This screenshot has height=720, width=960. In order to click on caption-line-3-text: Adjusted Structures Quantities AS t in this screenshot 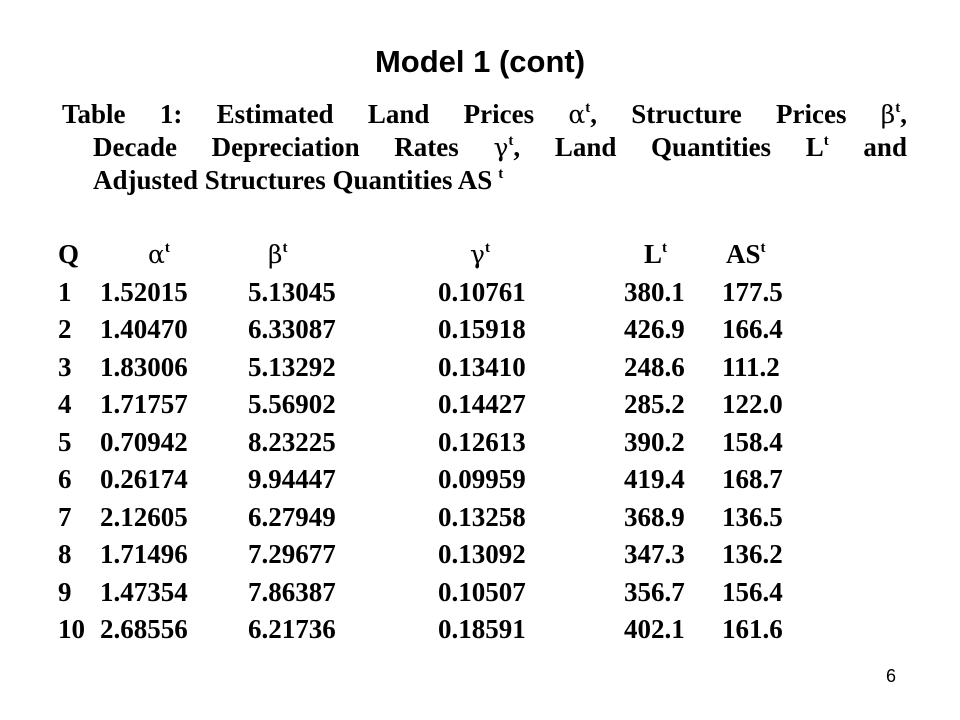, I will do `click(298, 180)`.